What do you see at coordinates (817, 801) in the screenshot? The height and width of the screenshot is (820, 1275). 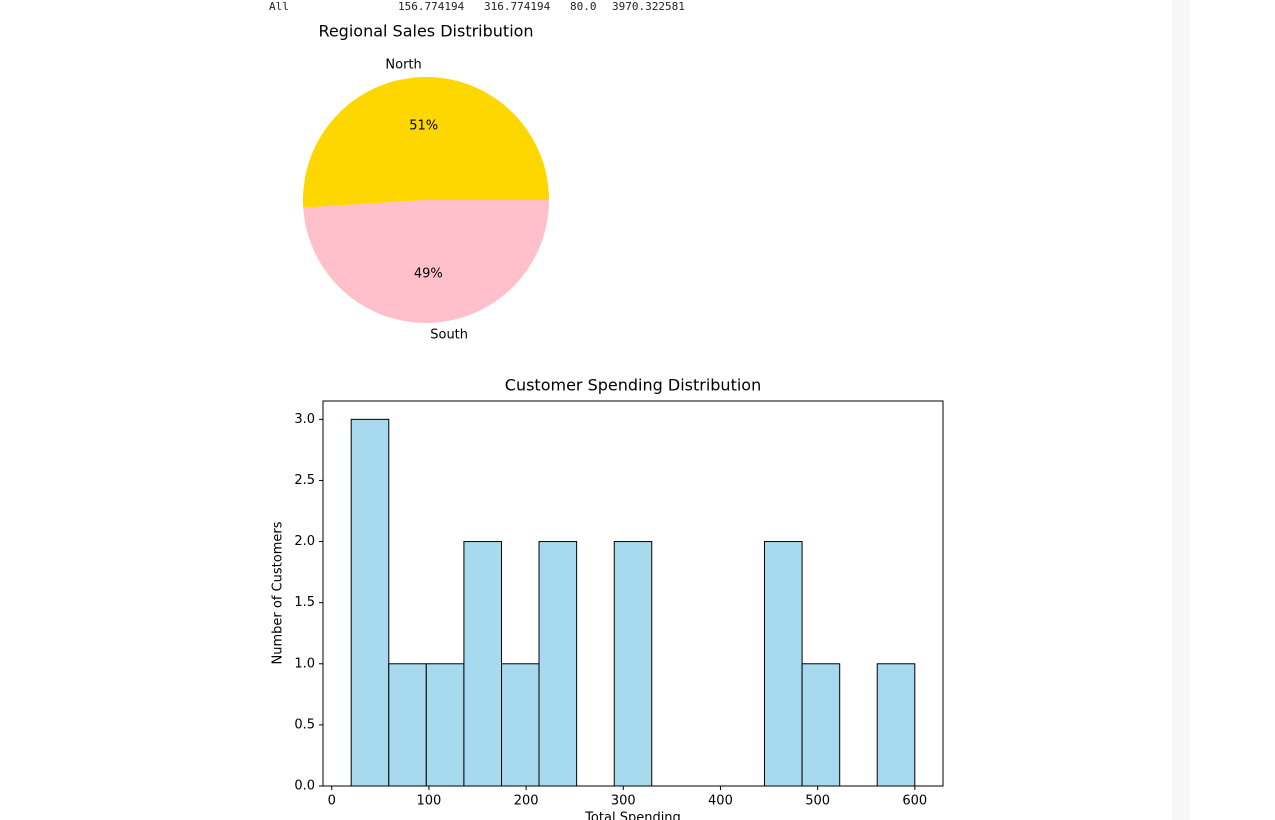 I see `x-tick-label: 500` at bounding box center [817, 801].